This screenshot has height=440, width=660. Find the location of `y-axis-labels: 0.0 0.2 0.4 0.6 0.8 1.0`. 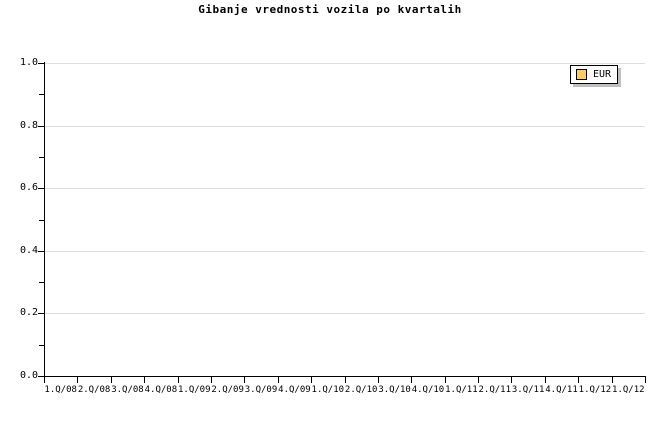

y-axis-labels: 0.0 0.2 0.4 0.6 0.8 1.0 is located at coordinates (19, 220).